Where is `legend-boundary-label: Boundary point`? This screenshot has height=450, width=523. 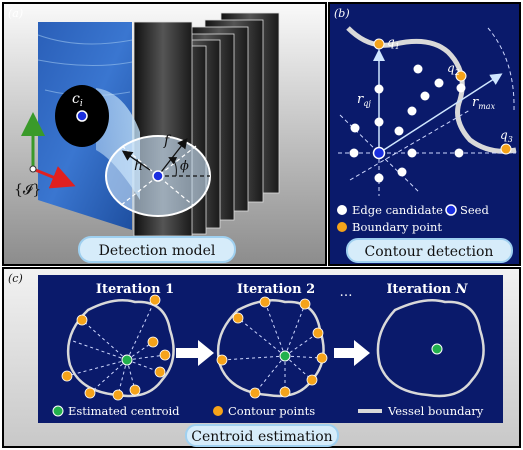 legend-boundary-label: Boundary point is located at coordinates (397, 227).